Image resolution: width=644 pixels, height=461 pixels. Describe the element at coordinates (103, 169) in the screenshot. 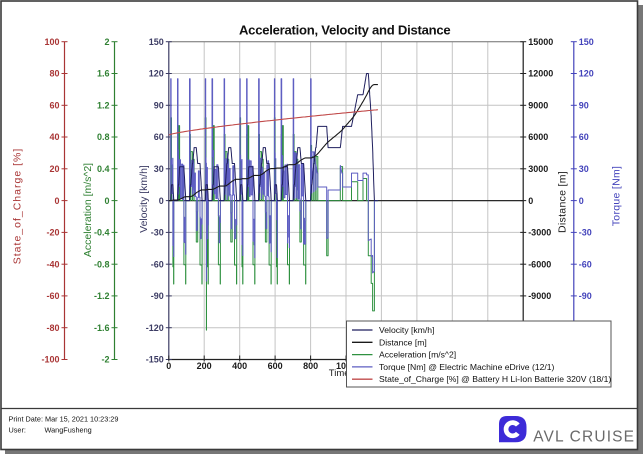

I see `svg-text: 0.4` at that location.